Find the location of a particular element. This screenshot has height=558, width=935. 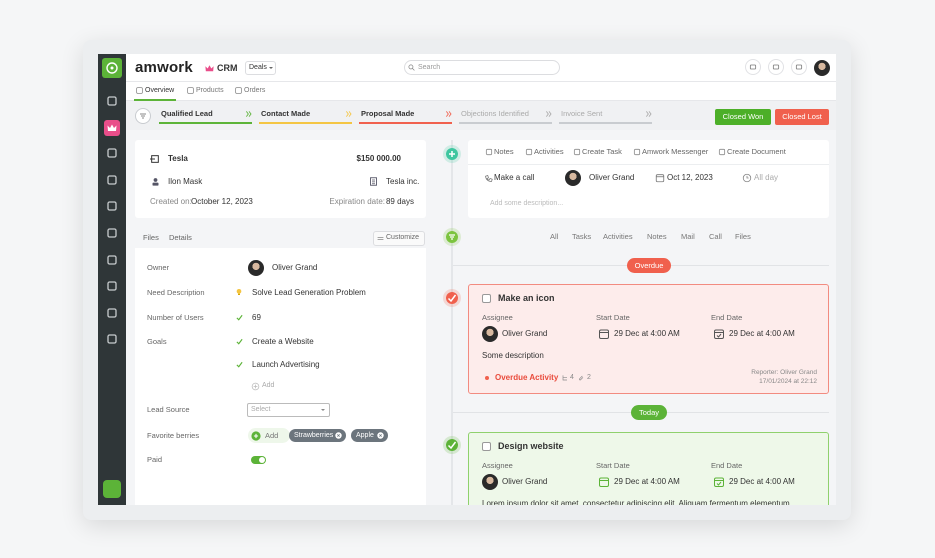

deals-dropdown is located at coordinates (260, 68).